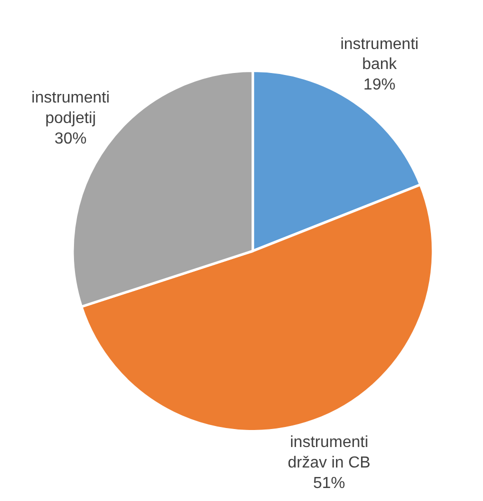 Image resolution: width=483 pixels, height=501 pixels. I want to click on slice-label: instrumenti držav in CB, so click(329, 453).